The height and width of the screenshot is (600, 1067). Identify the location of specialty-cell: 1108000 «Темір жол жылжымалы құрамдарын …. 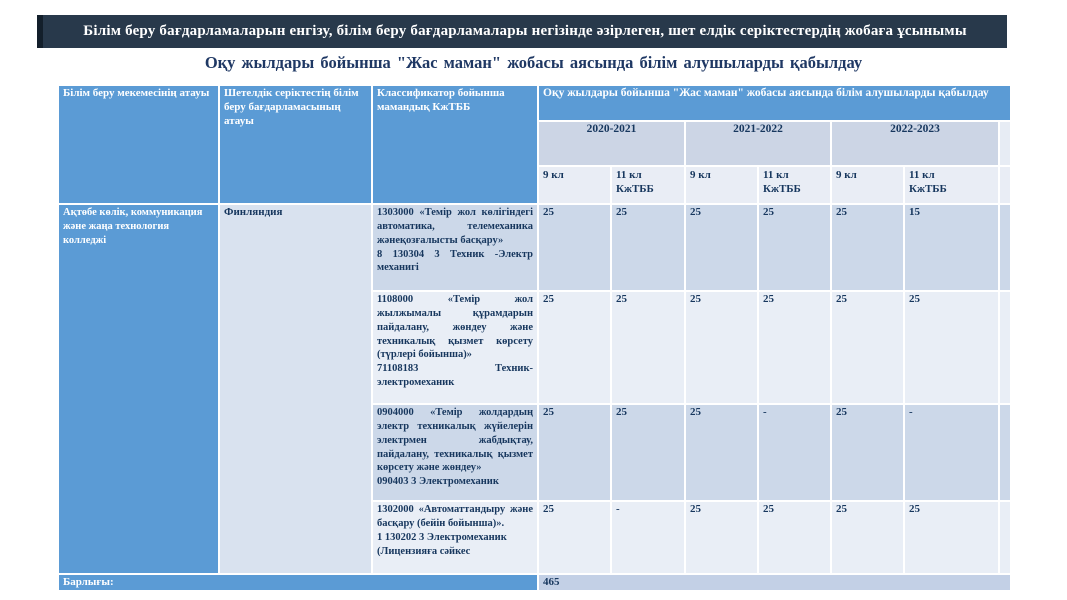
(455, 347).